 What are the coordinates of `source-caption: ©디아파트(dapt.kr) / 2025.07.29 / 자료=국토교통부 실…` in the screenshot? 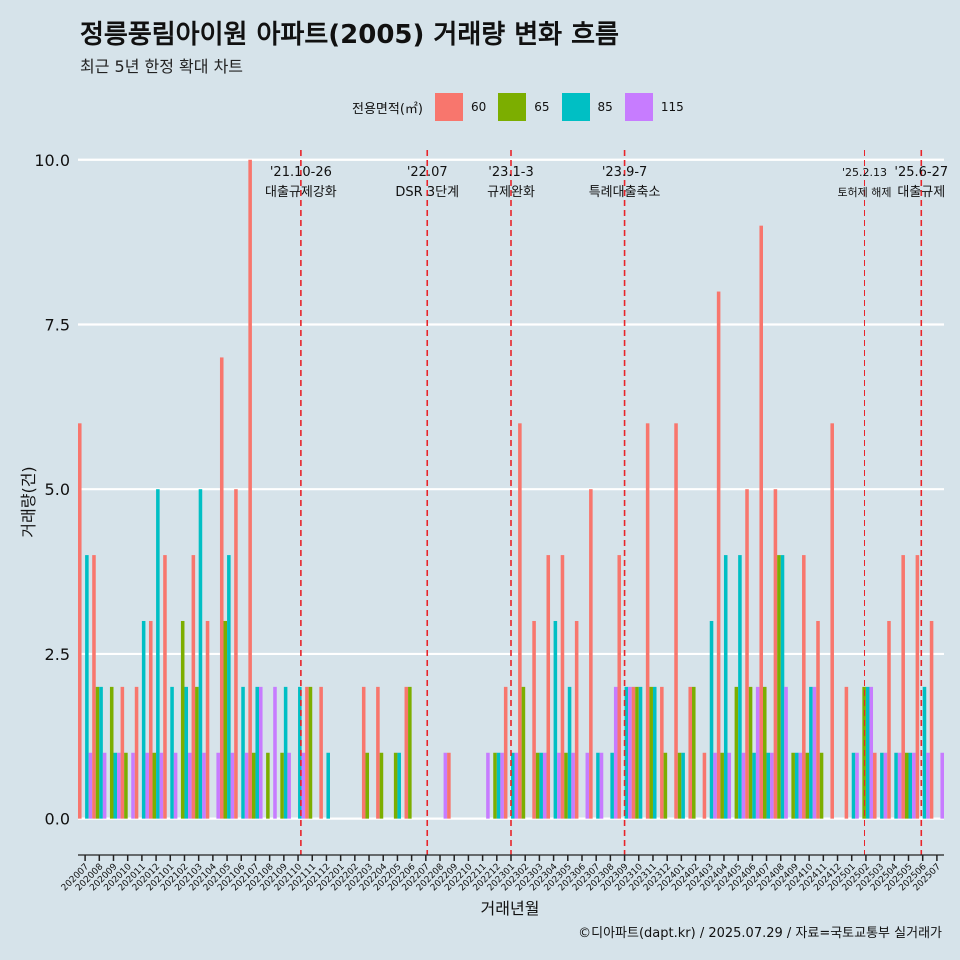 It's located at (760, 933).